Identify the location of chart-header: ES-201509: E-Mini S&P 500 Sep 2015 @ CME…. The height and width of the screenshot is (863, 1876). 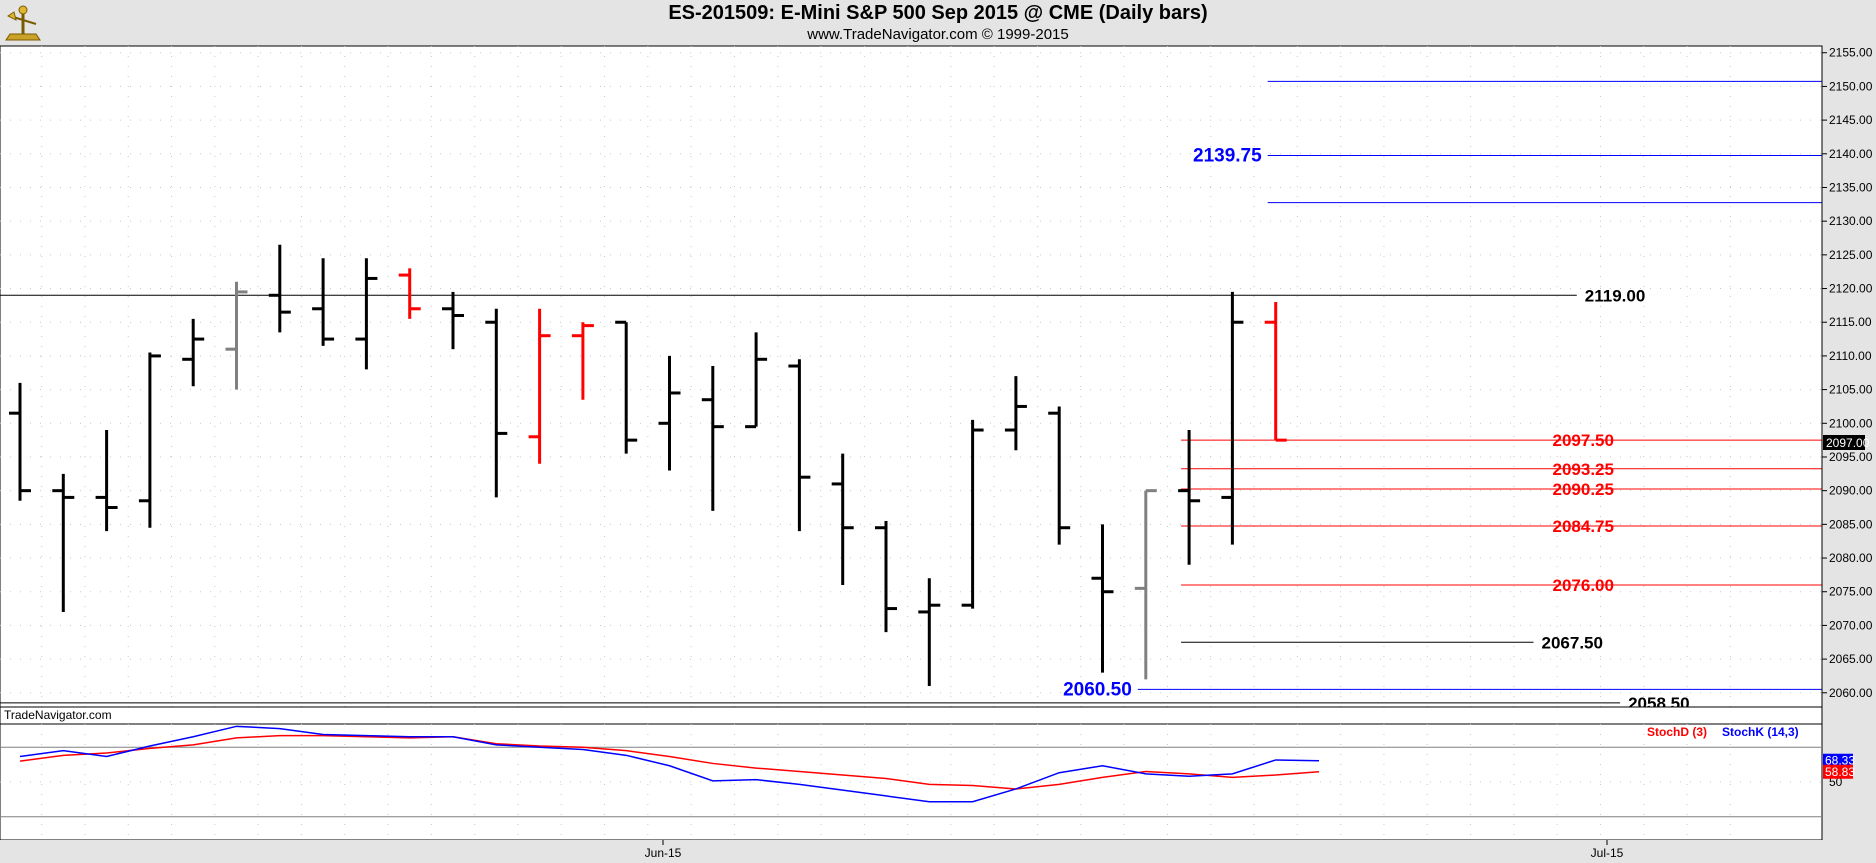
(938, 23).